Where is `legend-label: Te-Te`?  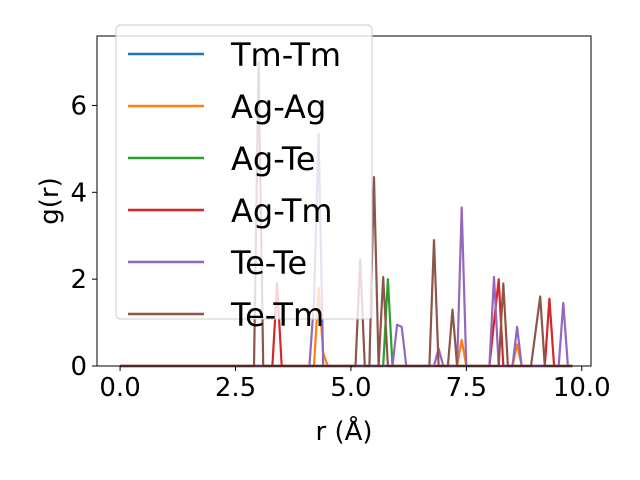 legend-label: Te-Te is located at coordinates (268, 263).